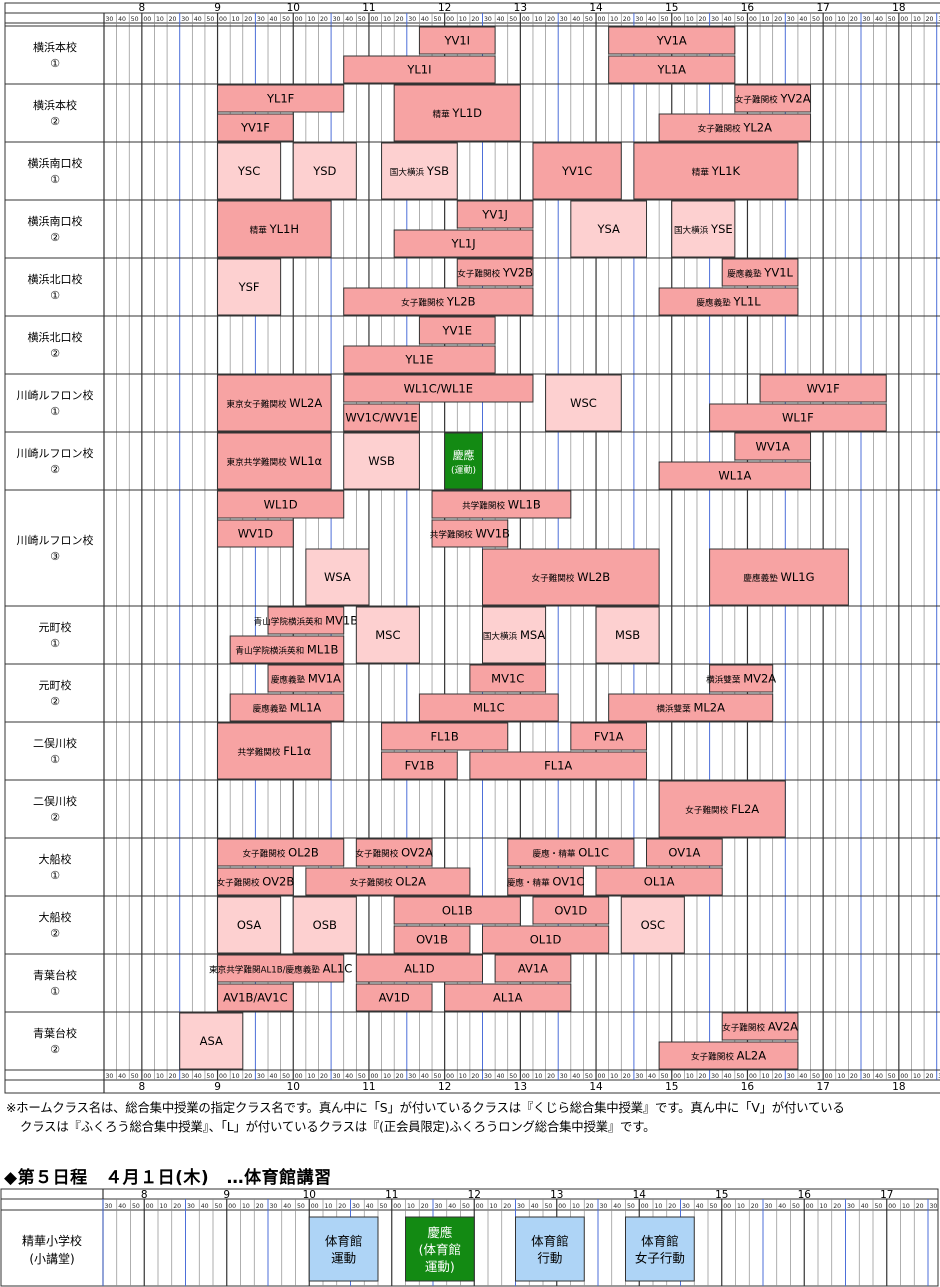 Image resolution: width=940 pixels, height=1287 pixels. I want to click on class-label: AL1D, so click(419, 969).